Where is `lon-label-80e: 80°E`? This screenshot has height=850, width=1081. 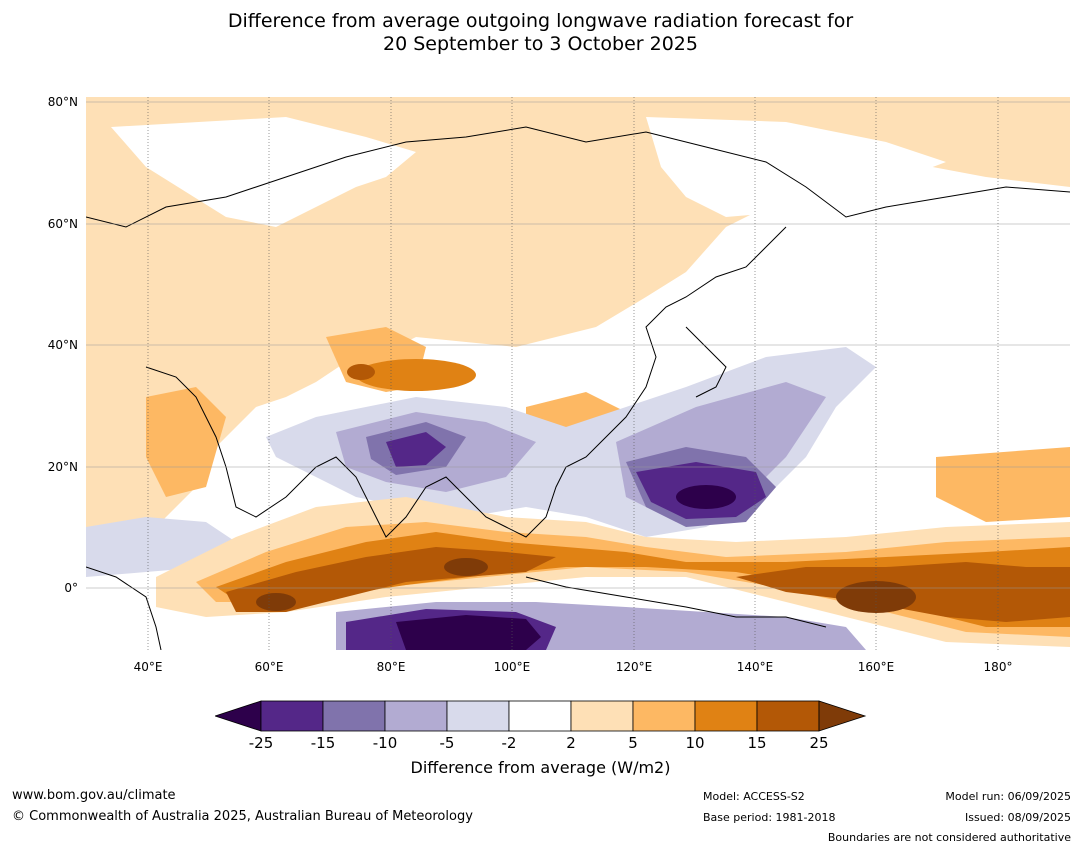
lon-label-80e: 80°E is located at coordinates (391, 667).